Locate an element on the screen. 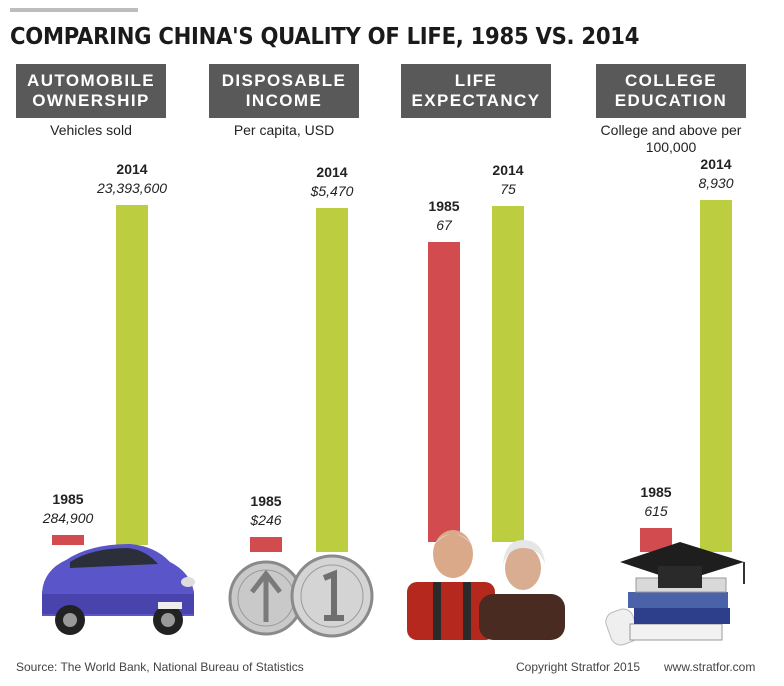 The image size is (784, 686). elderly-couple-illustration is located at coordinates (486, 585).